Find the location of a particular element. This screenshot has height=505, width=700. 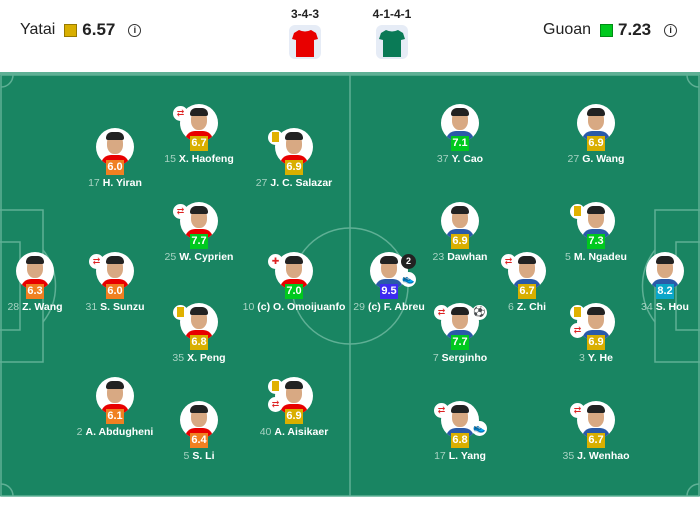

player-home: 6.9 27 J. C. Salazar is located at coordinates (294, 158).